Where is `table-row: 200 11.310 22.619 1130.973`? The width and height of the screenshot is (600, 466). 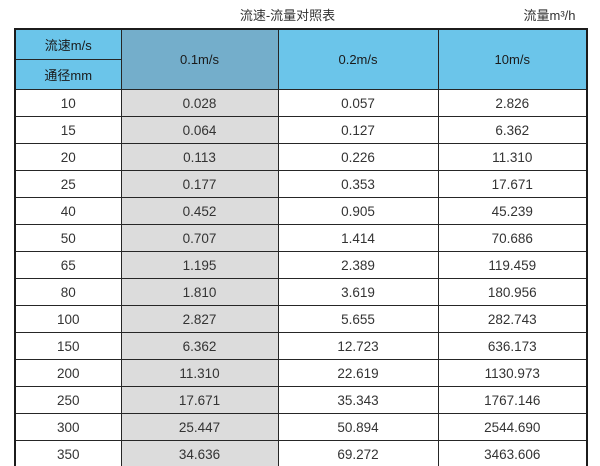
table-row: 200 11.310 22.619 1130.973 is located at coordinates (301, 373).